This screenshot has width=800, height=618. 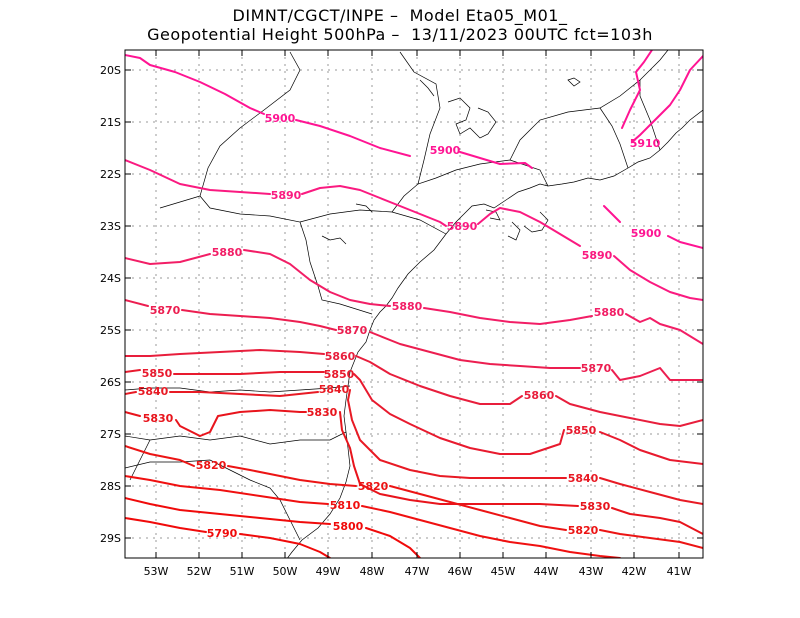 I want to click on lat-tick-label: 23S, so click(x=110, y=226).